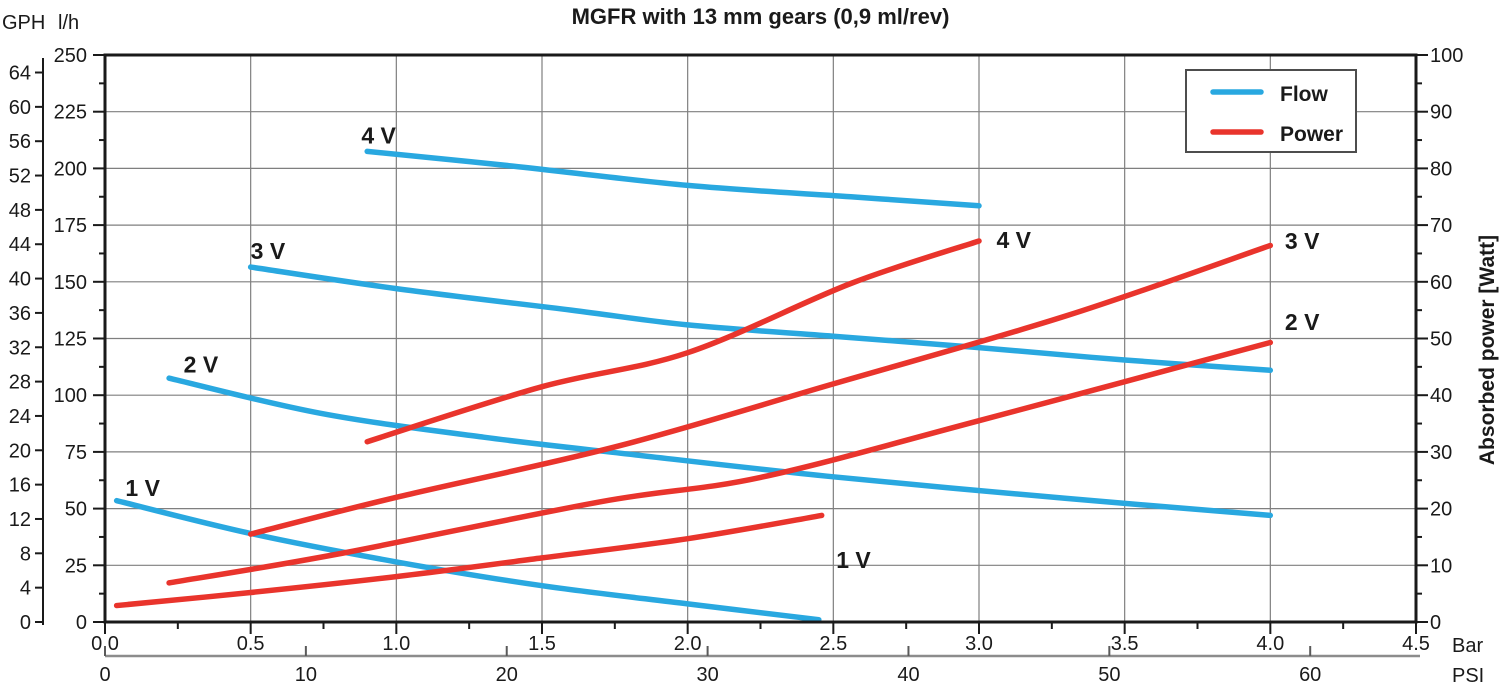 This screenshot has width=1500, height=685. What do you see at coordinates (104, 674) in the screenshot?
I see `psi-tick-label: 0` at bounding box center [104, 674].